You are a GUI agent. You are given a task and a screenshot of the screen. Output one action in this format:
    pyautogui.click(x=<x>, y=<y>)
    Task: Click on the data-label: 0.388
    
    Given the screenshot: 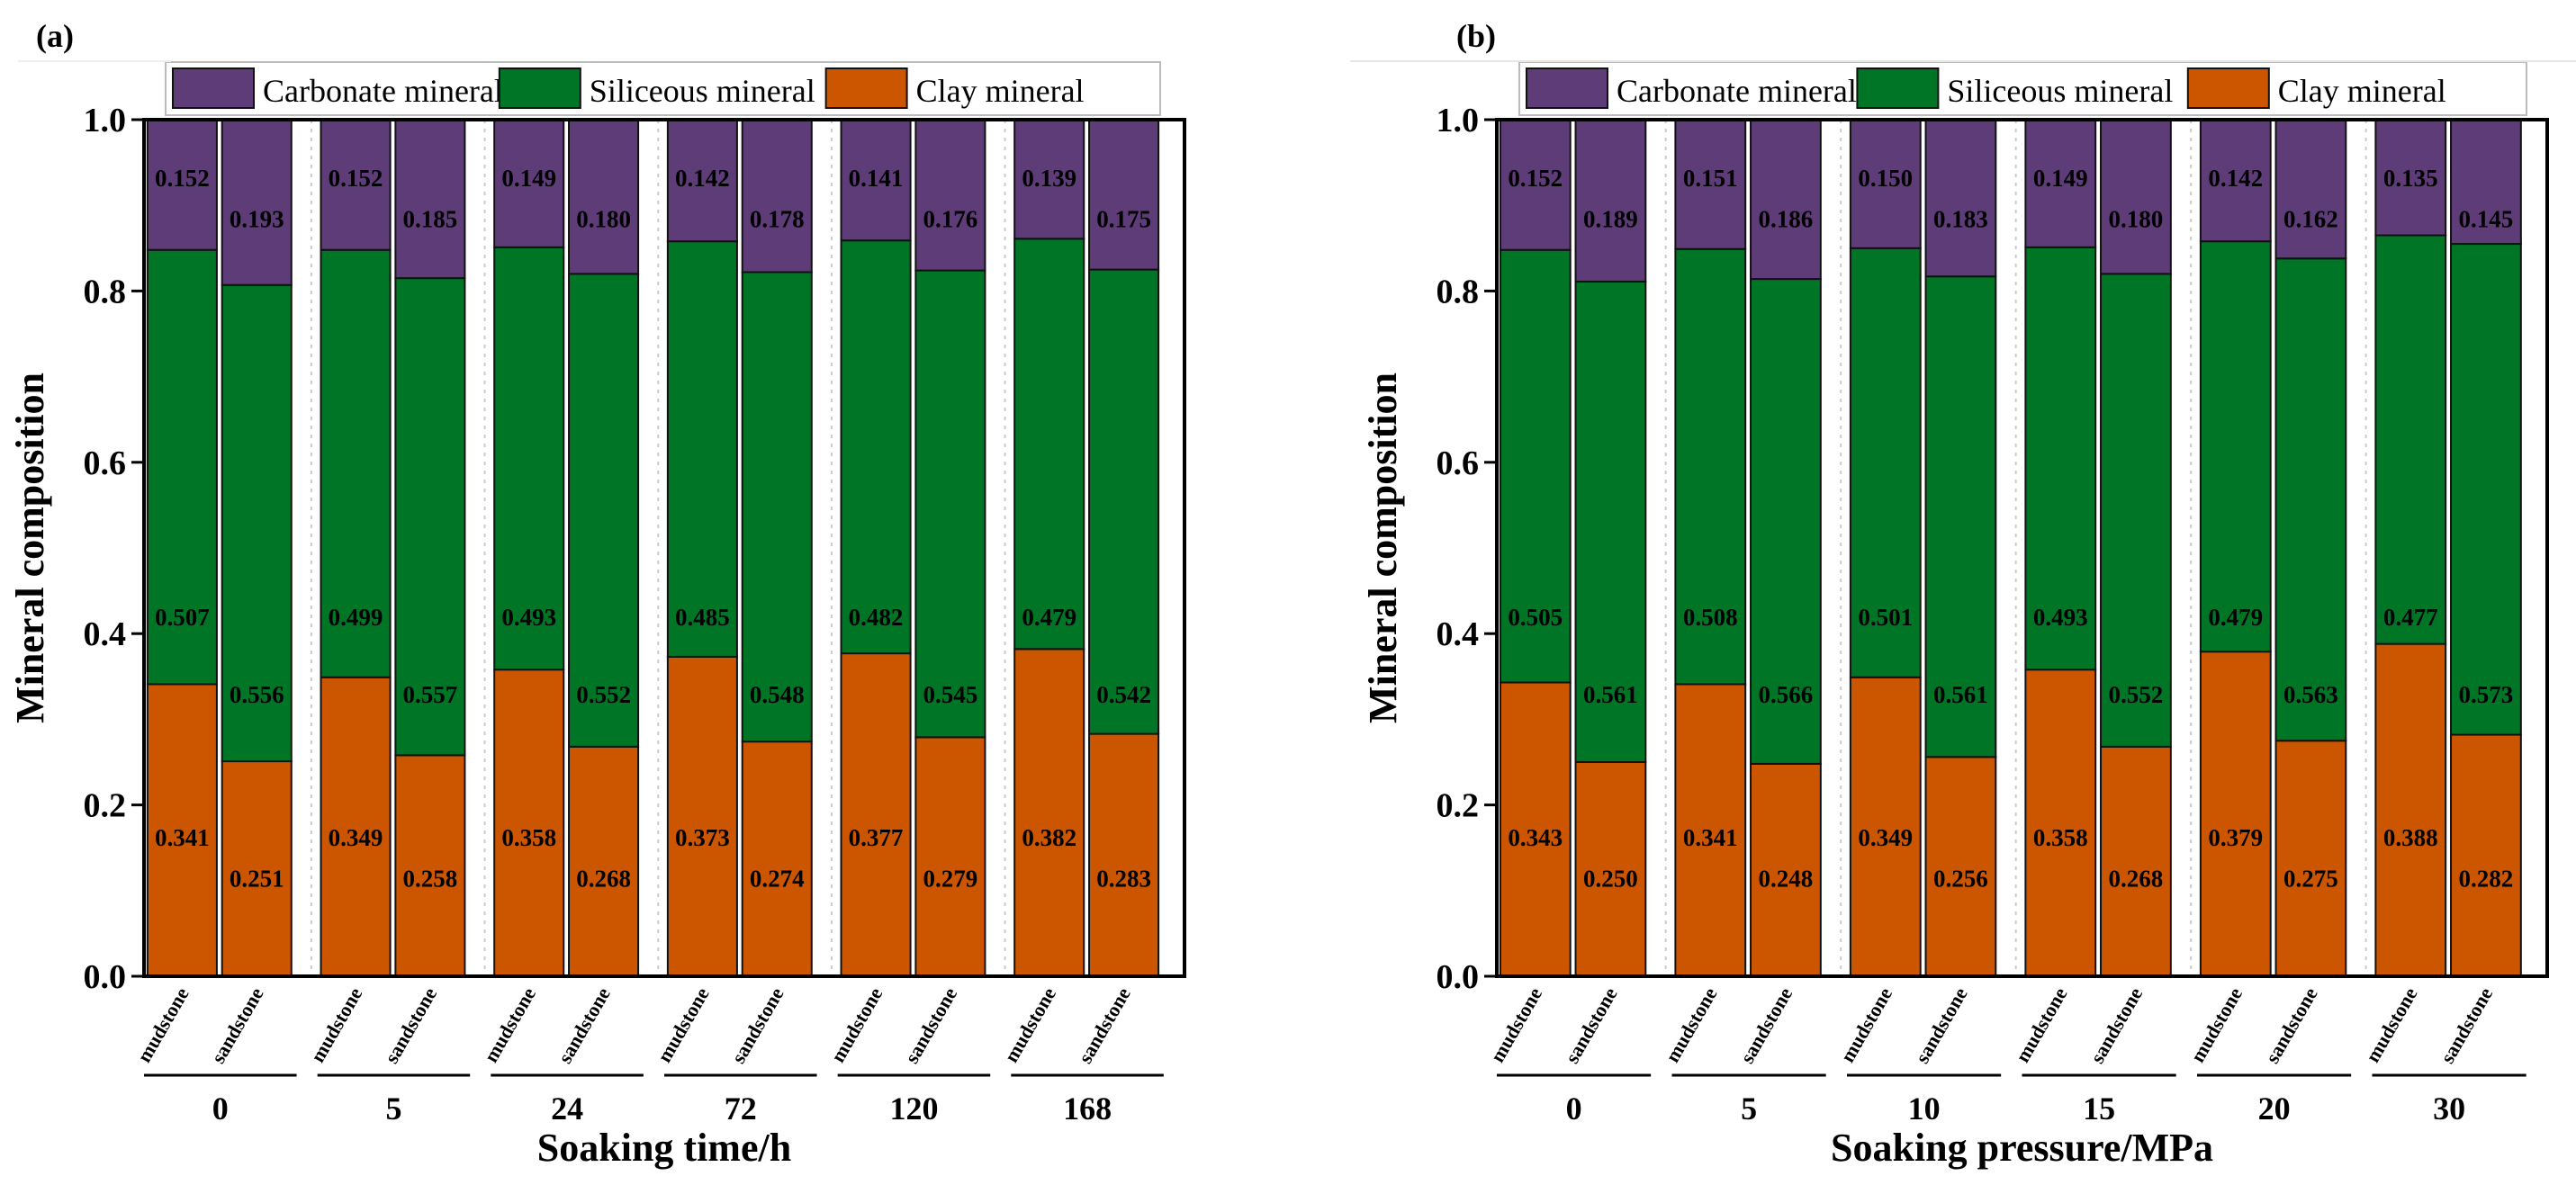 What is the action you would take?
    pyautogui.click(x=2410, y=837)
    